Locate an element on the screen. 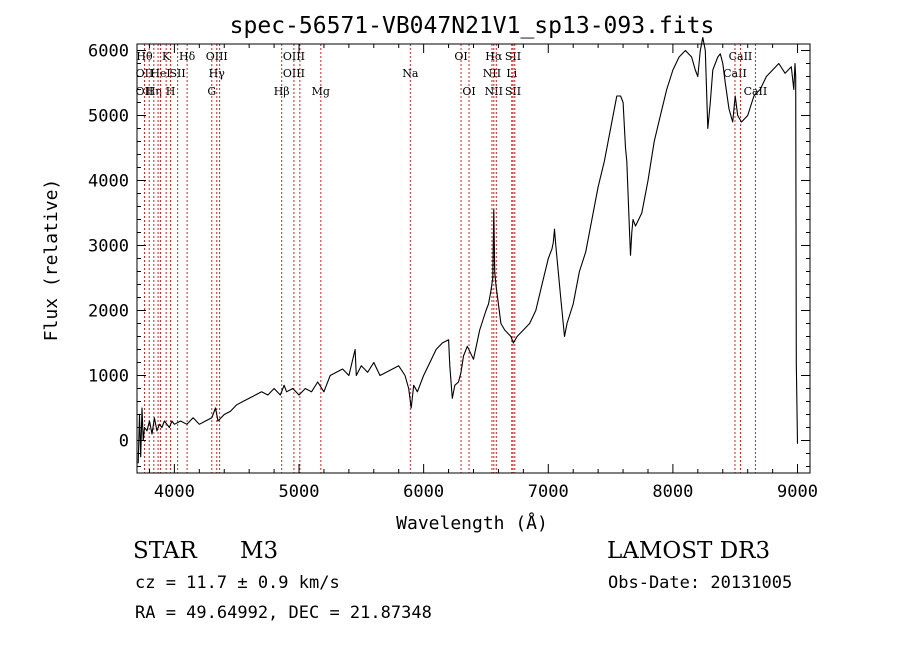 The image size is (900, 649). object-subclass: M3 is located at coordinates (259, 551).